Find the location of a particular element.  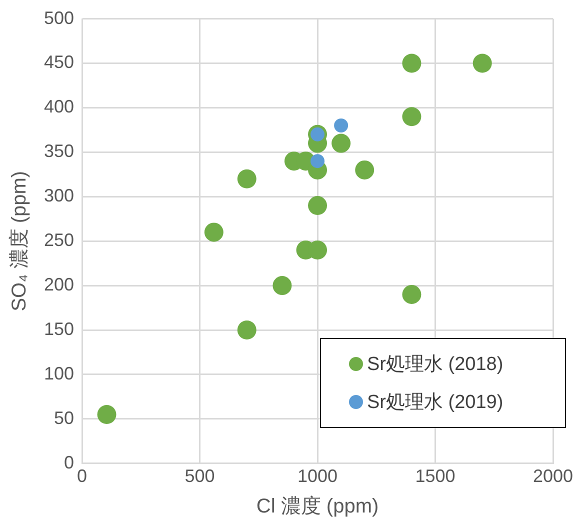

y-tick-label: 200 is located at coordinates (59, 284).